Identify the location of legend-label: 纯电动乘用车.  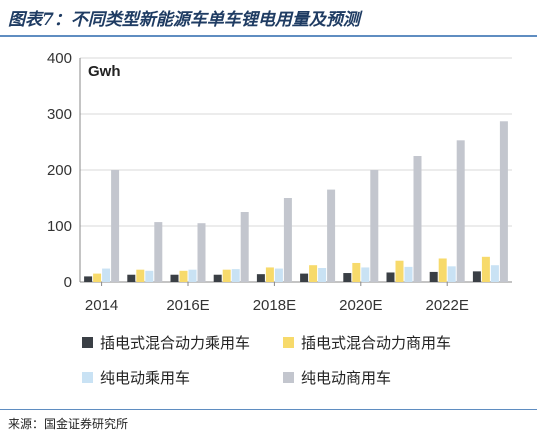
(145, 378).